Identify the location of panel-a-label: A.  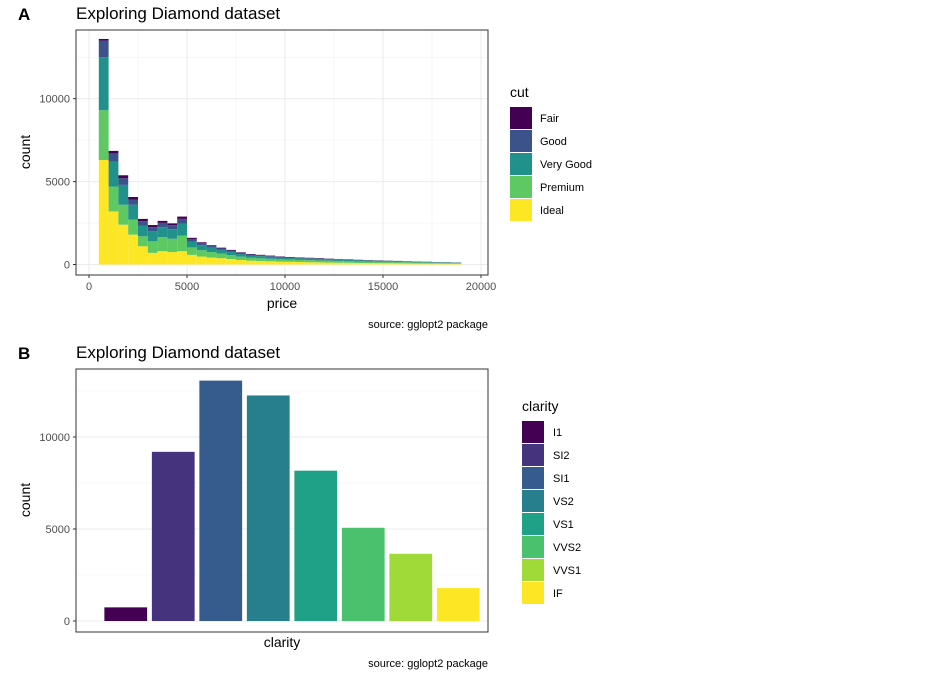
(24, 14).